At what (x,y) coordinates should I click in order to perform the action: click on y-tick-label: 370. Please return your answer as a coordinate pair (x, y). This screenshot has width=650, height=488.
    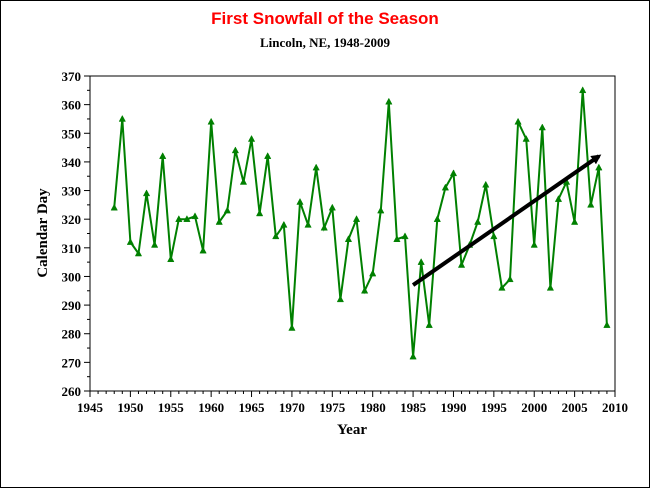
    Looking at the image, I should click on (72, 76).